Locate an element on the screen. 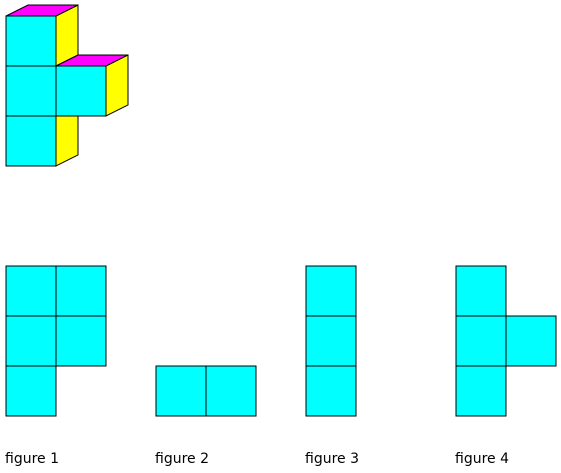 The height and width of the screenshot is (473, 561). cube-stack-3d is located at coordinates (67, 85).